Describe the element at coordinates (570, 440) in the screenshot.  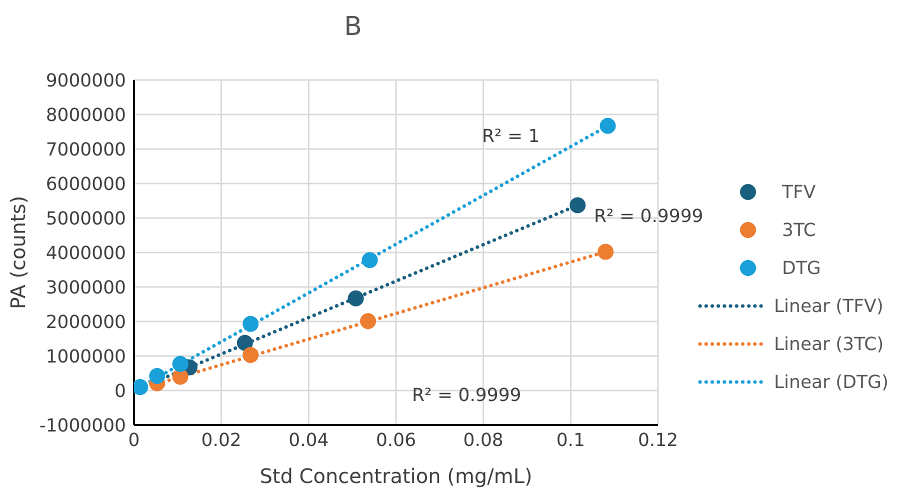
I see `x-tick-label: 0.1` at that location.